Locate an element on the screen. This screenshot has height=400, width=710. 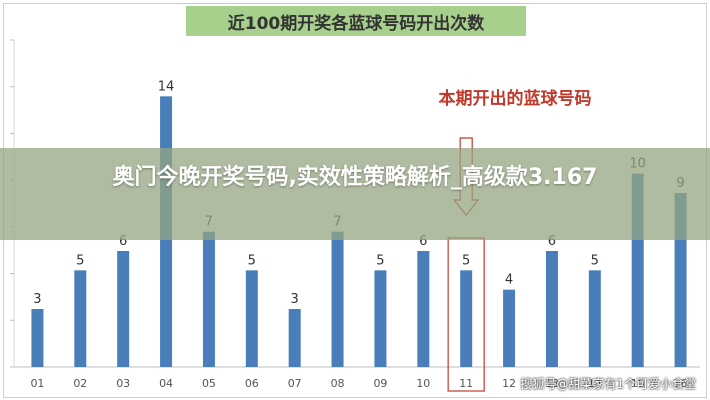
tick-label-10: 10 is located at coordinates (423, 383).